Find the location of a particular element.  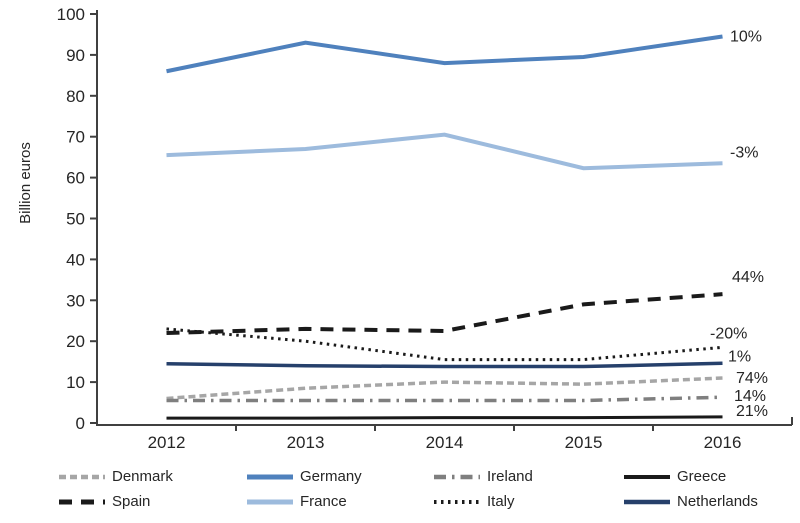

legend-label-denmark: Denmark is located at coordinates (142, 476).